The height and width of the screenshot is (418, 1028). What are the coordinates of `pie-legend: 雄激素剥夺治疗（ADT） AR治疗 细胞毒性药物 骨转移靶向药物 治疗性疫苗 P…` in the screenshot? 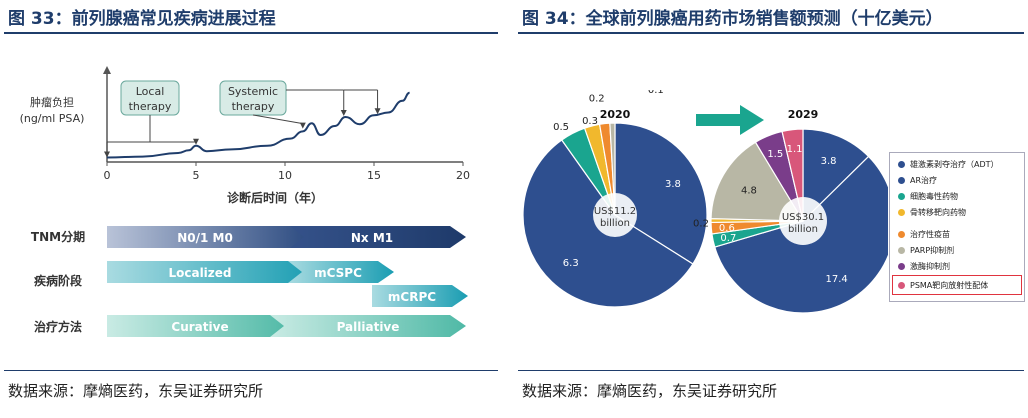 It's located at (957, 227).